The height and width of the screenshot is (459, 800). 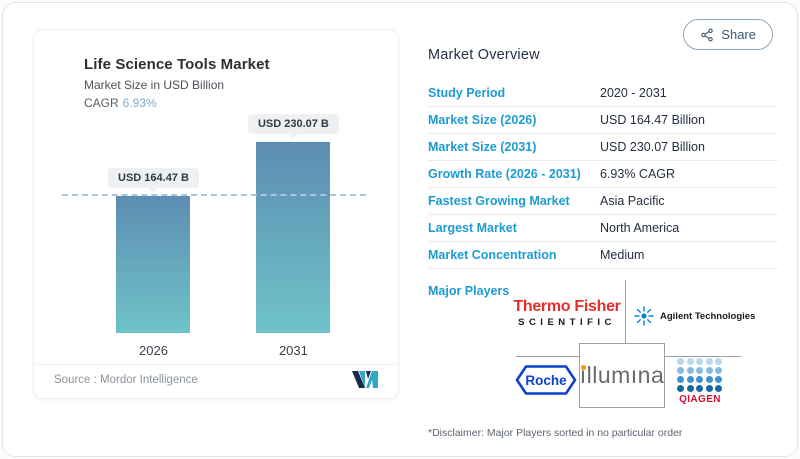 I want to click on roche-logo: Roche, so click(x=546, y=382).